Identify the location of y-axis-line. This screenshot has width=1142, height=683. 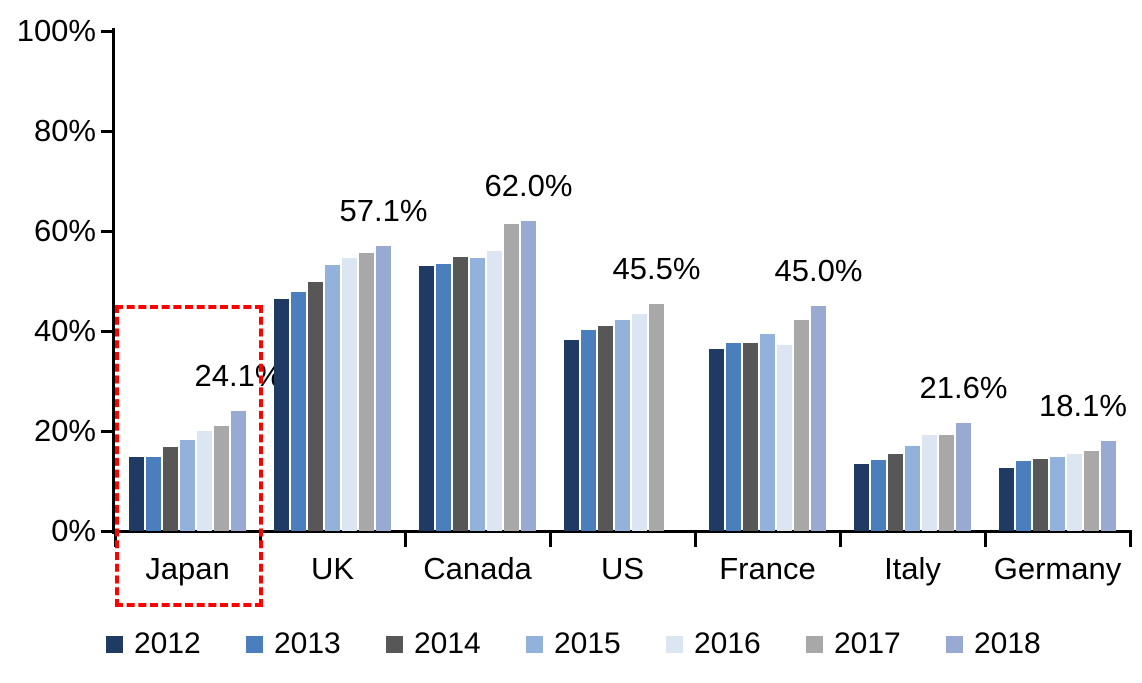
(113, 281).